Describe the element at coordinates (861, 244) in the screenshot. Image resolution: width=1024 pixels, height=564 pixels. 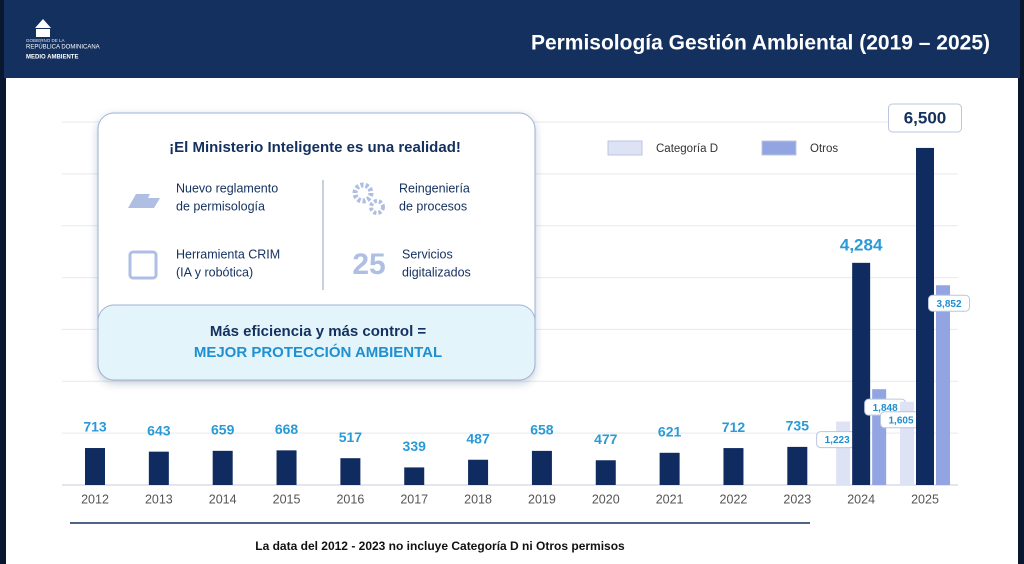
I see `value-label: 4,284` at that location.